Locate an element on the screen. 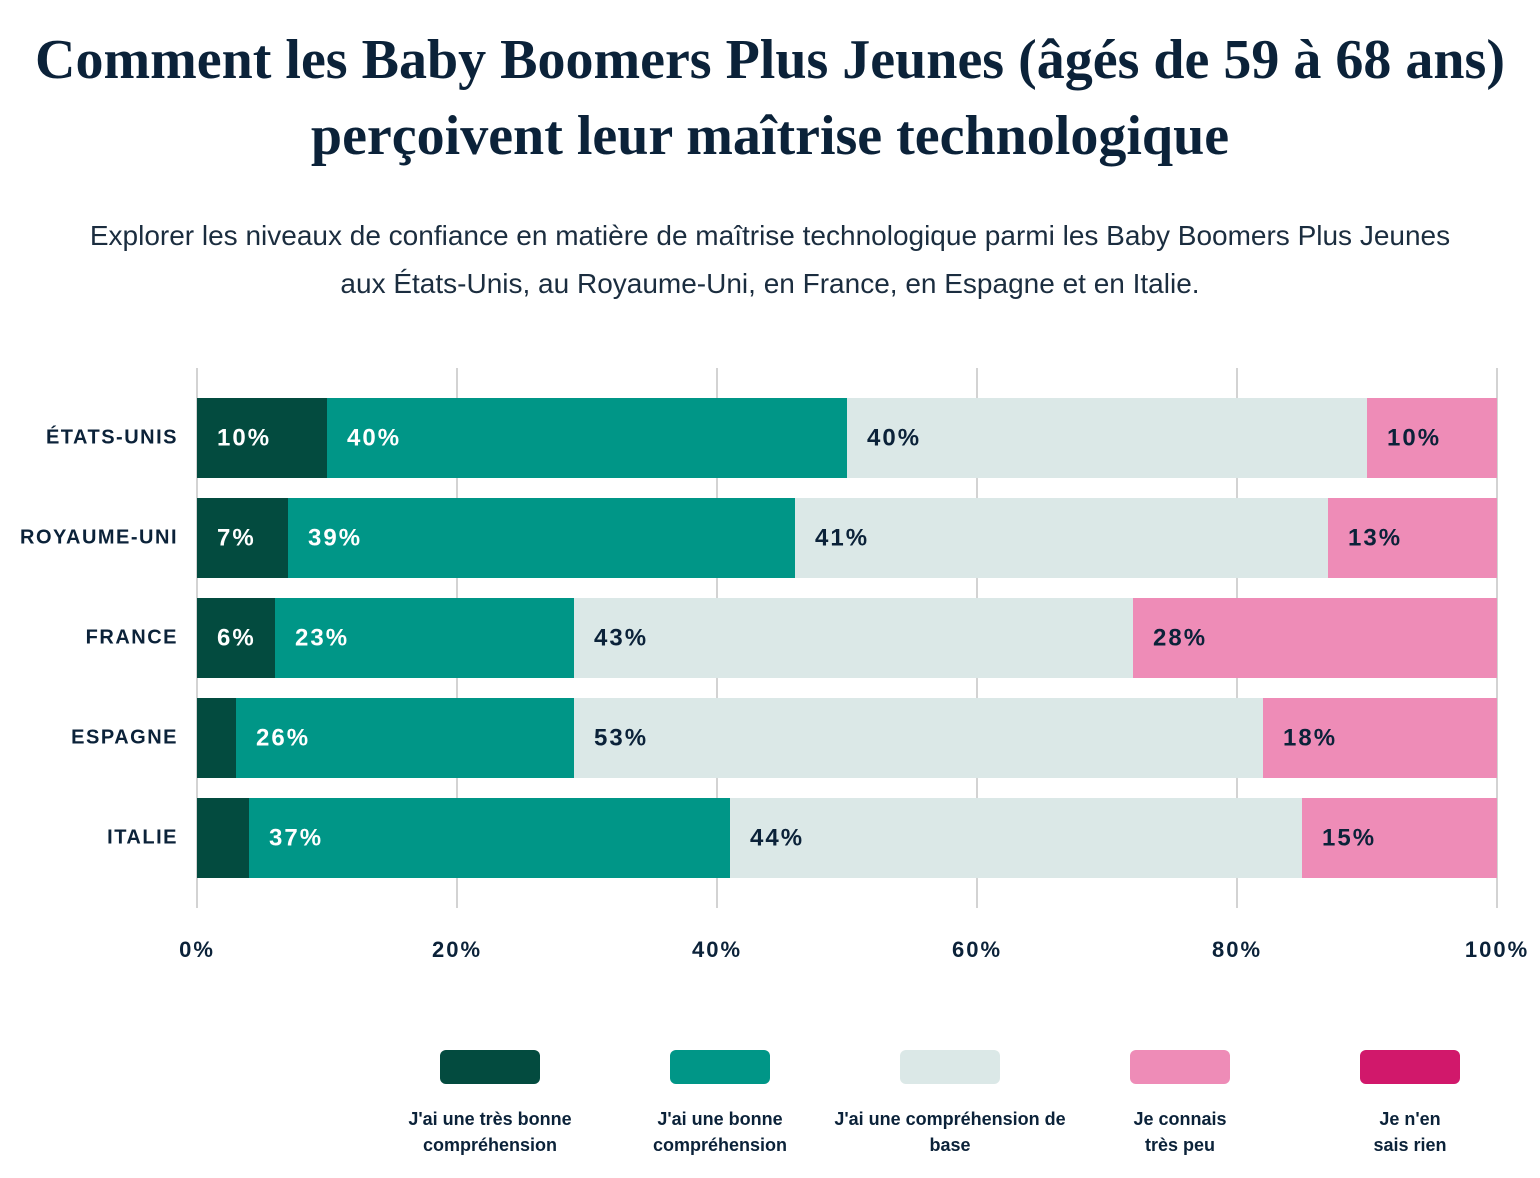 Image resolution: width=1540 pixels, height=1178 pixels. x-tick-label: 80% is located at coordinates (1237, 949).